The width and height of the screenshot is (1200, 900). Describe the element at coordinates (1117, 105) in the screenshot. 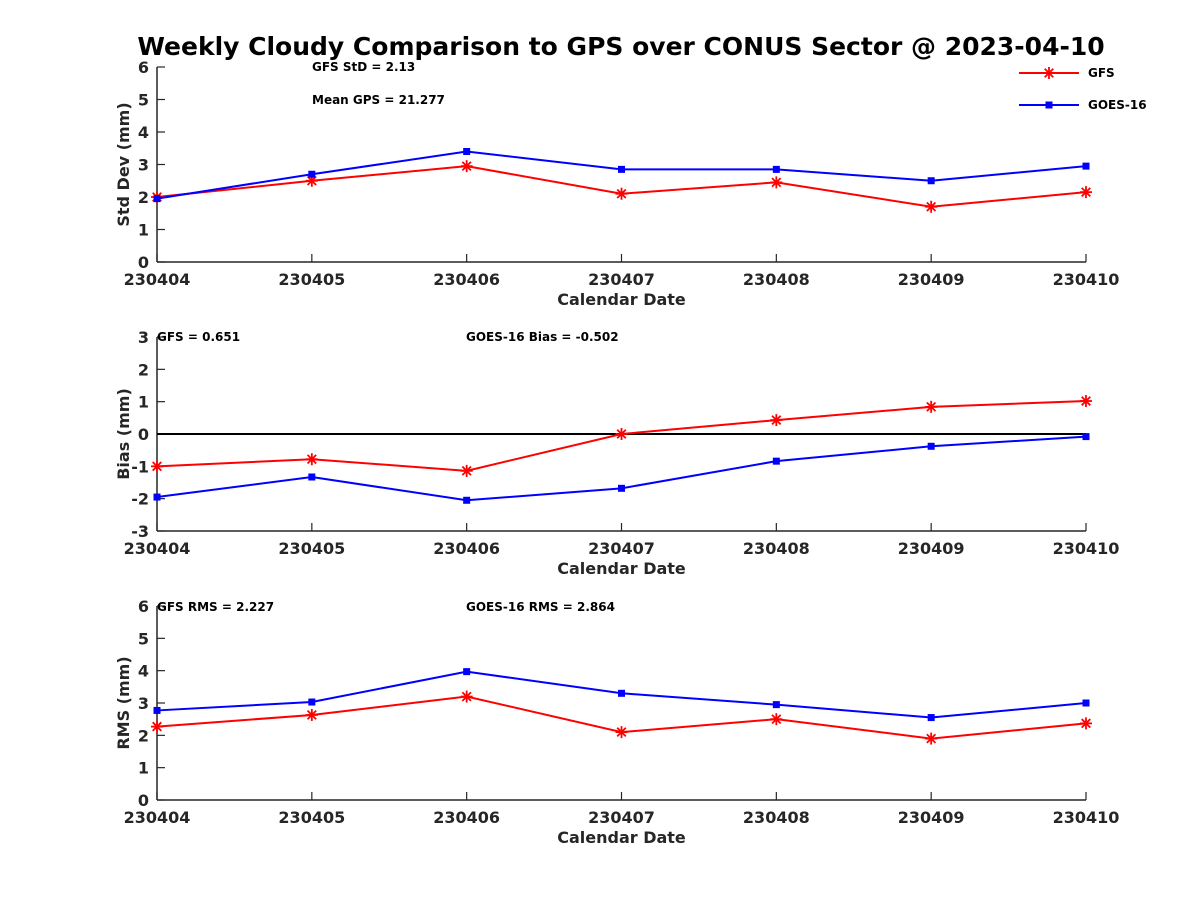

I see `legend-label: GOES-16` at that location.